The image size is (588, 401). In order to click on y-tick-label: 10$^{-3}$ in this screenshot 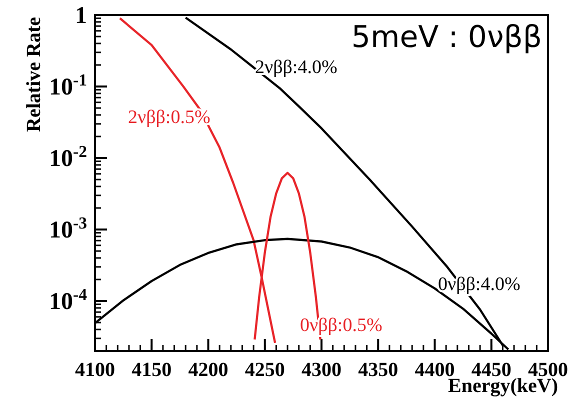, I will do `click(68, 228)`.